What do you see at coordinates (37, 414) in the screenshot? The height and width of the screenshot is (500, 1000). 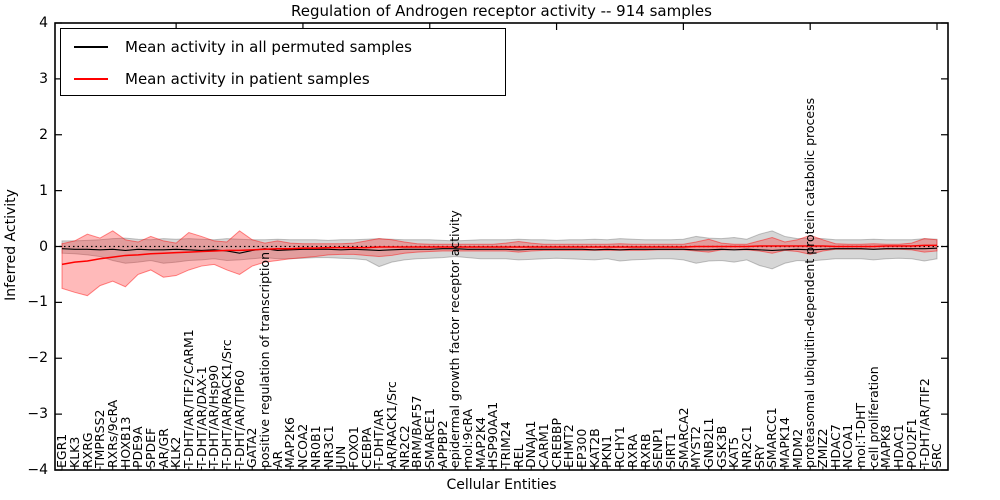 I see `y-tick-label: −3` at bounding box center [37, 414].